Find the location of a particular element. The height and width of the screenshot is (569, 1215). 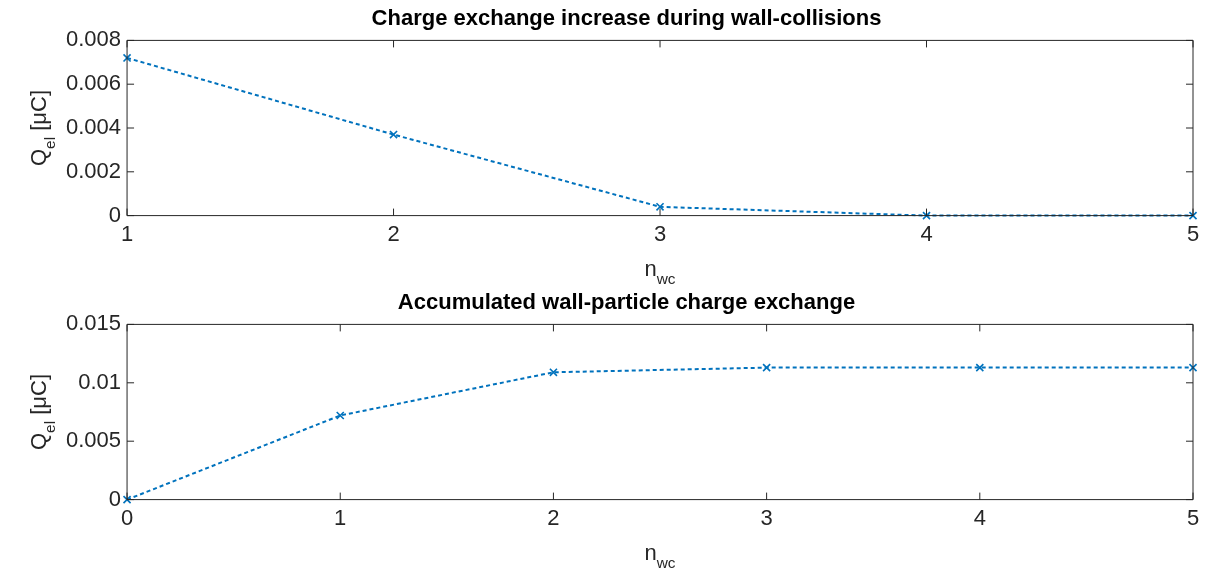

y-tick-label: 0.015 is located at coordinates (93, 323).